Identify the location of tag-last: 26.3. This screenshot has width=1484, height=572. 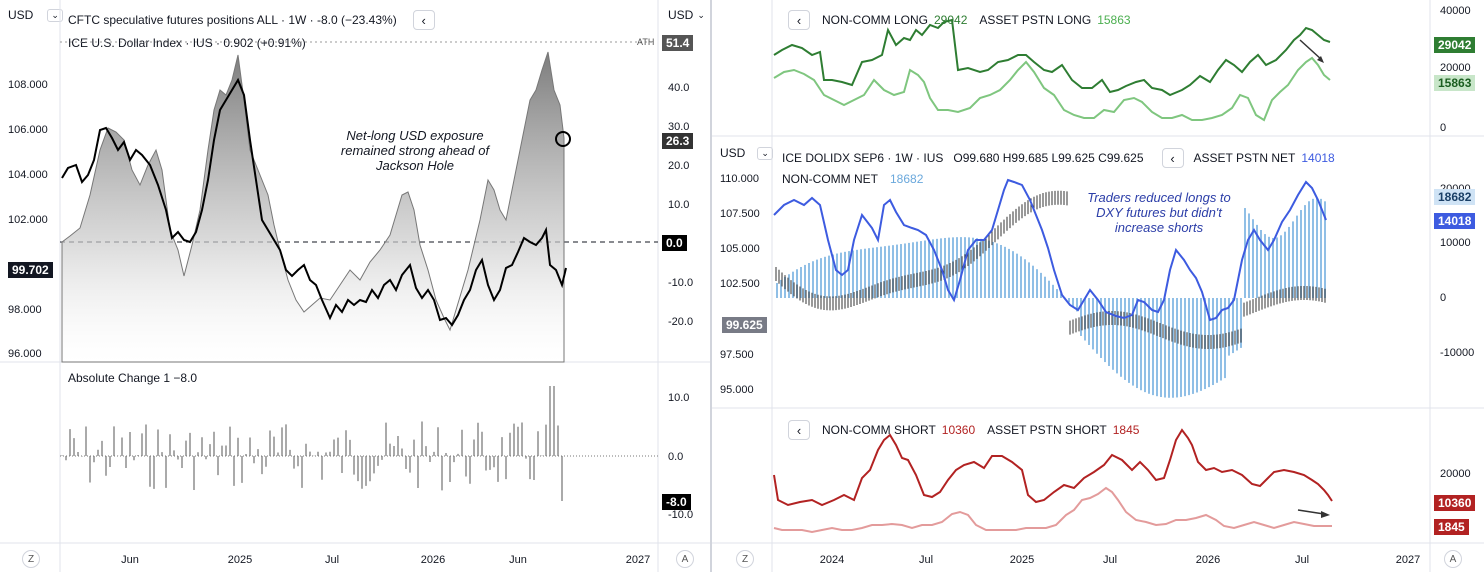
(678, 141).